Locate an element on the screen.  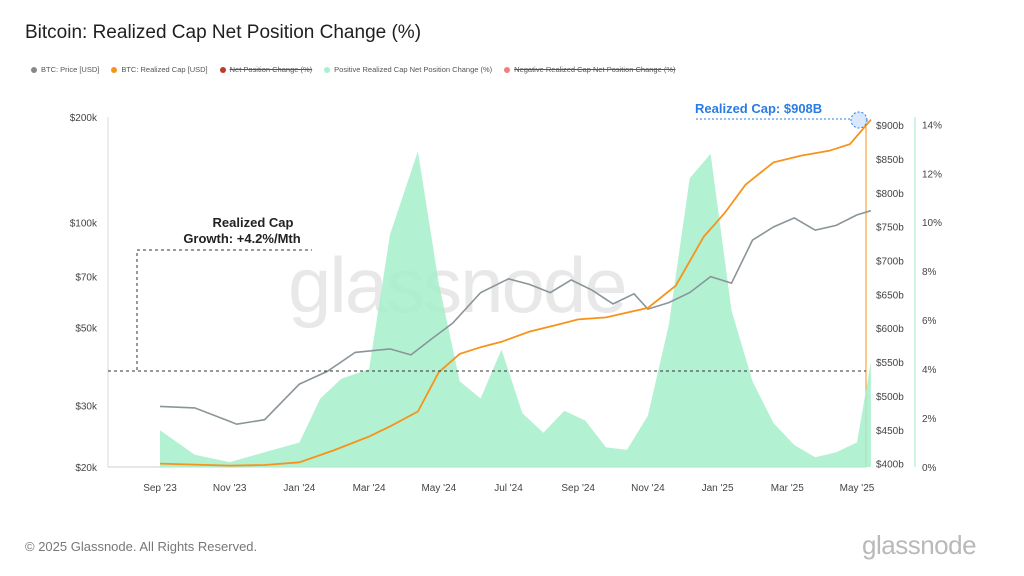
right-tick-label: 6% is located at coordinates (929, 321).